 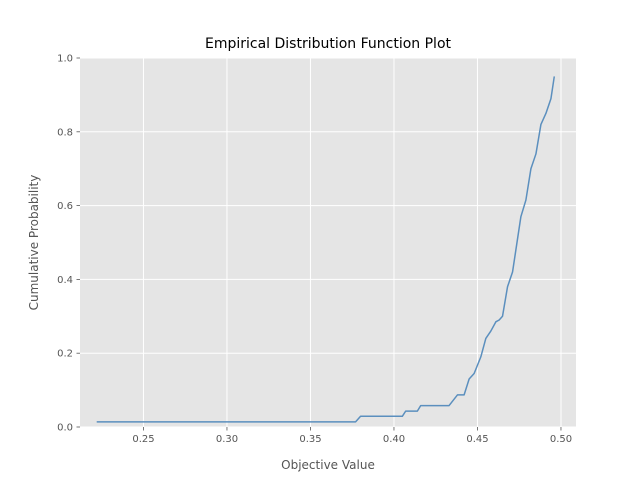 I want to click on x-tick-label: 0.40, so click(x=394, y=439).